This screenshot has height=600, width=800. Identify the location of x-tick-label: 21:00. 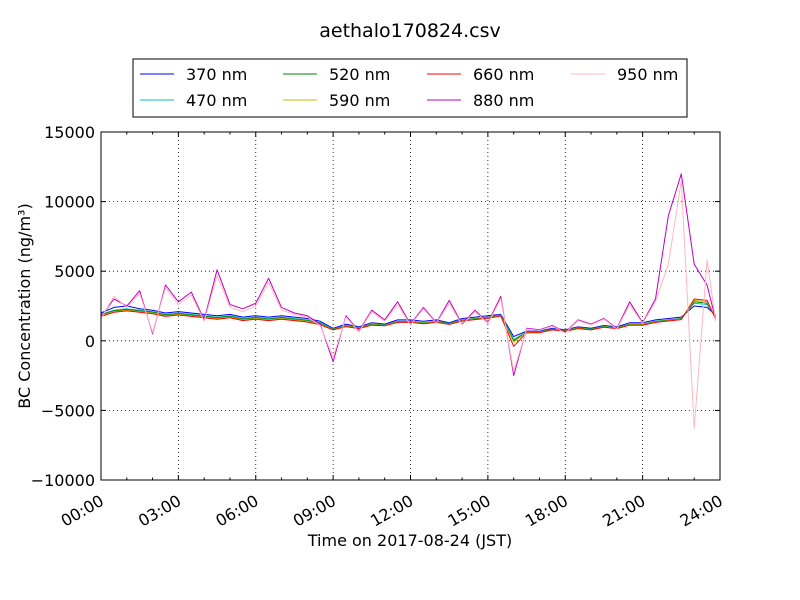
(623, 511).